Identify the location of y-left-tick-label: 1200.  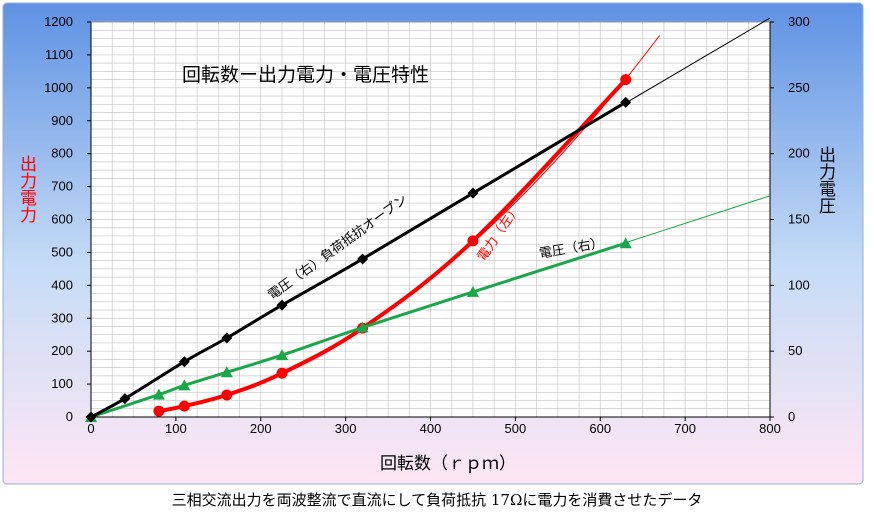
(58, 21).